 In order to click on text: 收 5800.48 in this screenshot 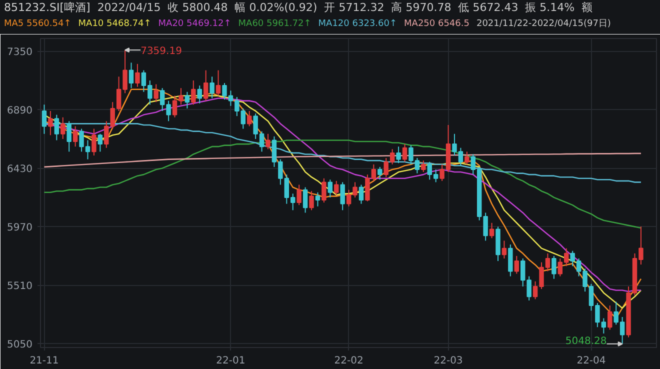, I will do `click(198, 7)`.